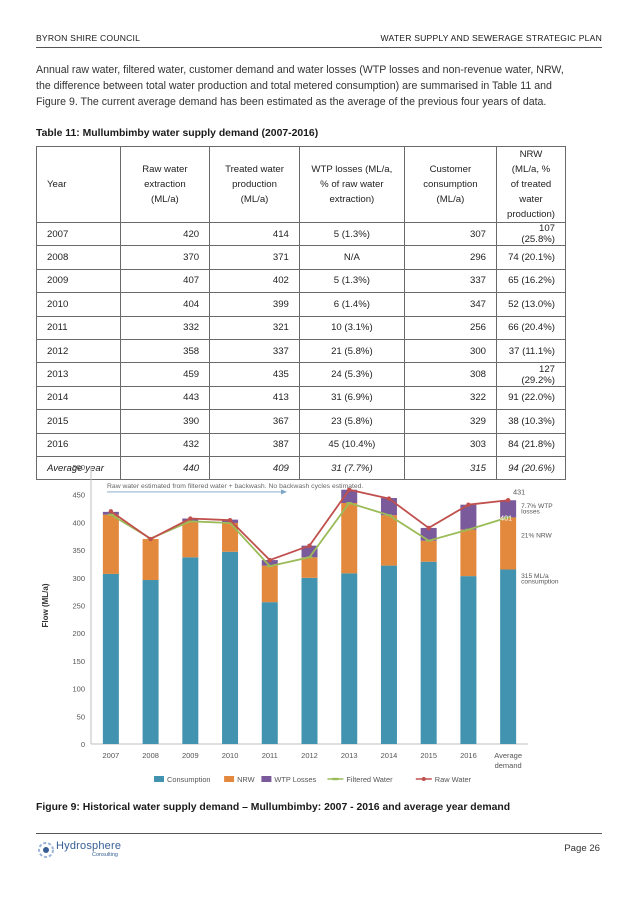 This screenshot has height=900, width=638. What do you see at coordinates (254, 304) in the screenshot?
I see `cell: 399` at bounding box center [254, 304].